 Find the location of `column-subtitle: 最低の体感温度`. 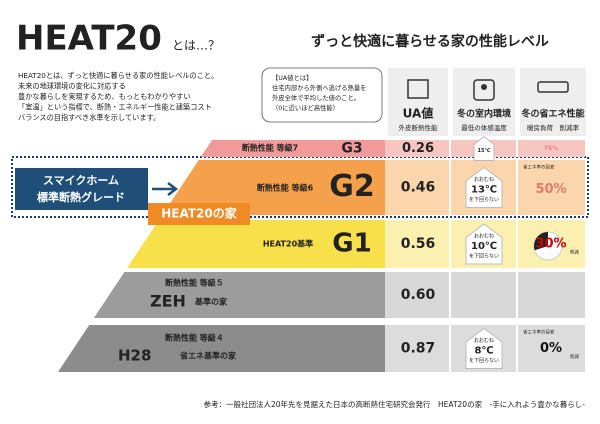

column-subtitle: 最低の体感温度 is located at coordinates (484, 127).